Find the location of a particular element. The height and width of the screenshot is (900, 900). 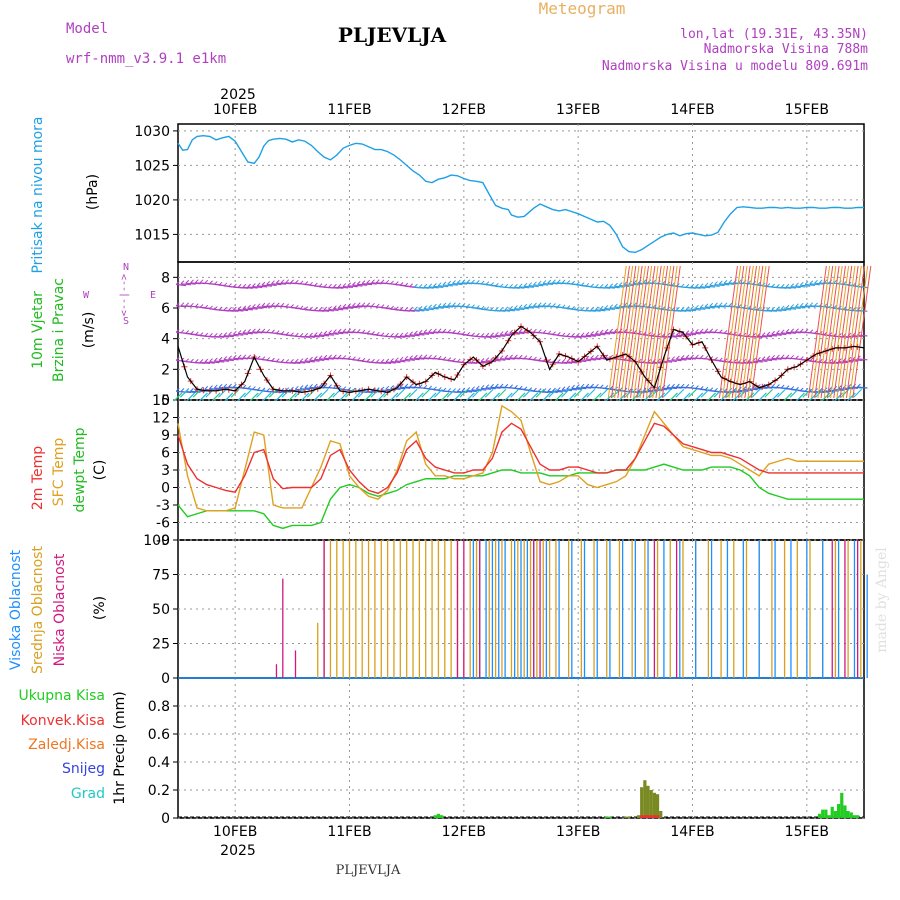

temperature-tick-label: 6 is located at coordinates (165, 454).